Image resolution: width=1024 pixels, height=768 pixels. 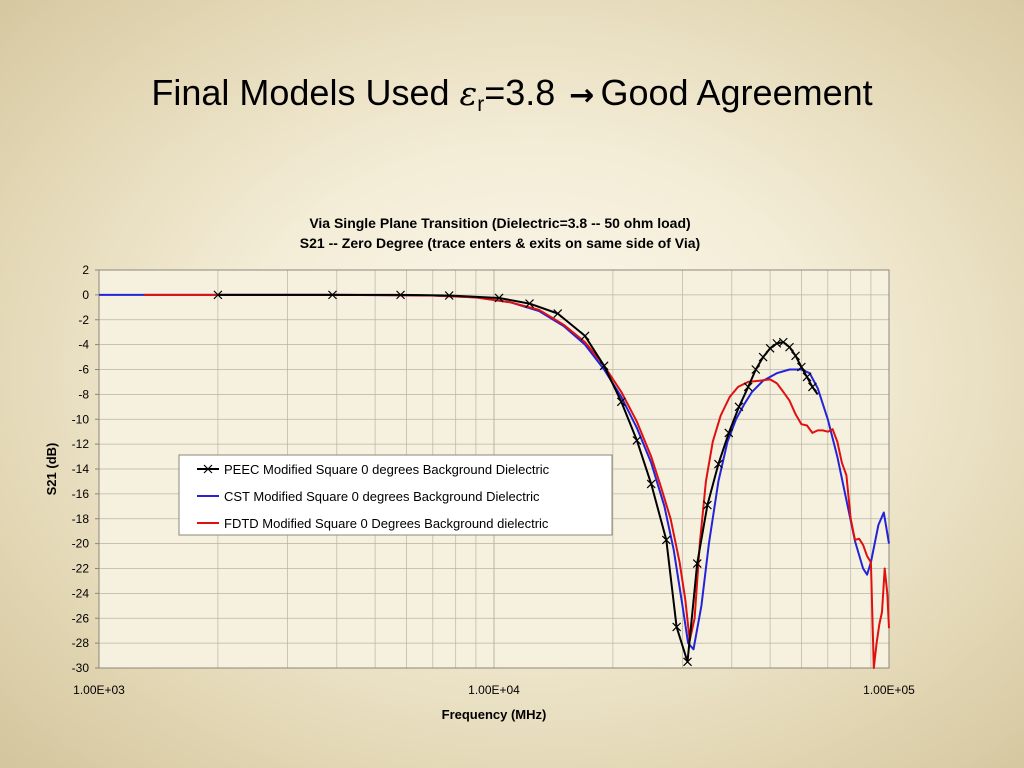 I want to click on x-tick-label: 1.00E+03, so click(x=99, y=690).